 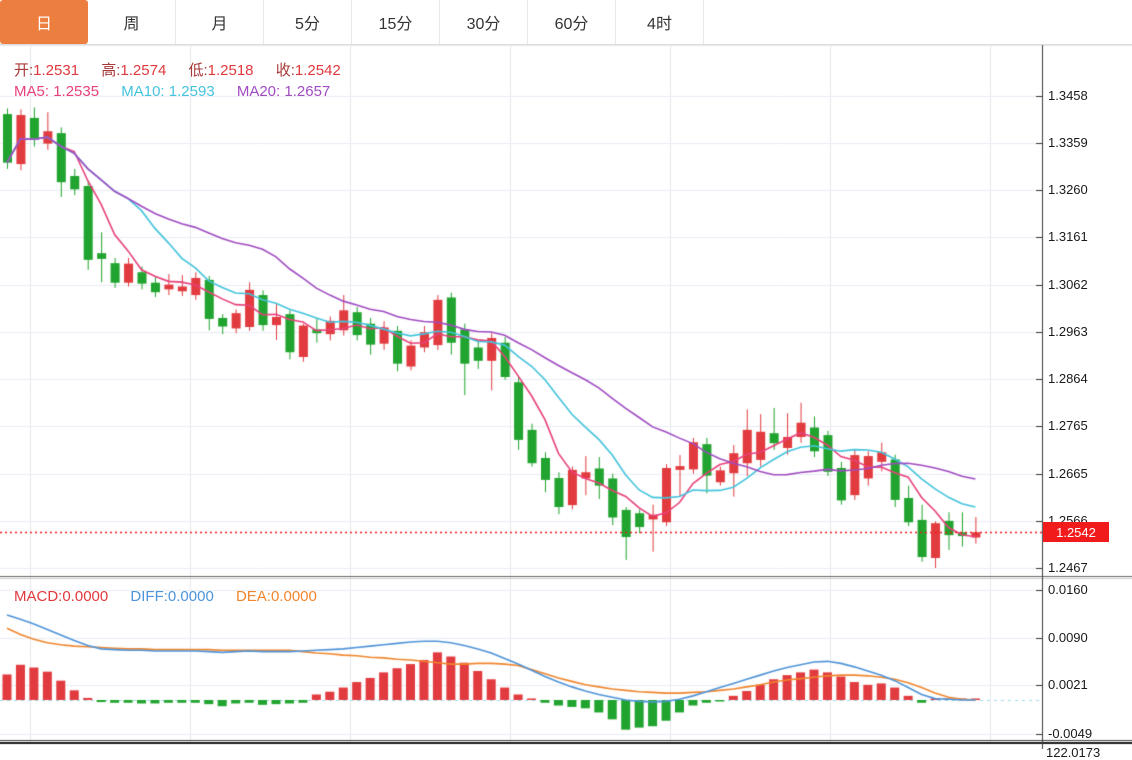 What do you see at coordinates (396, 22) in the screenshot?
I see `tab-15min: 15分` at bounding box center [396, 22].